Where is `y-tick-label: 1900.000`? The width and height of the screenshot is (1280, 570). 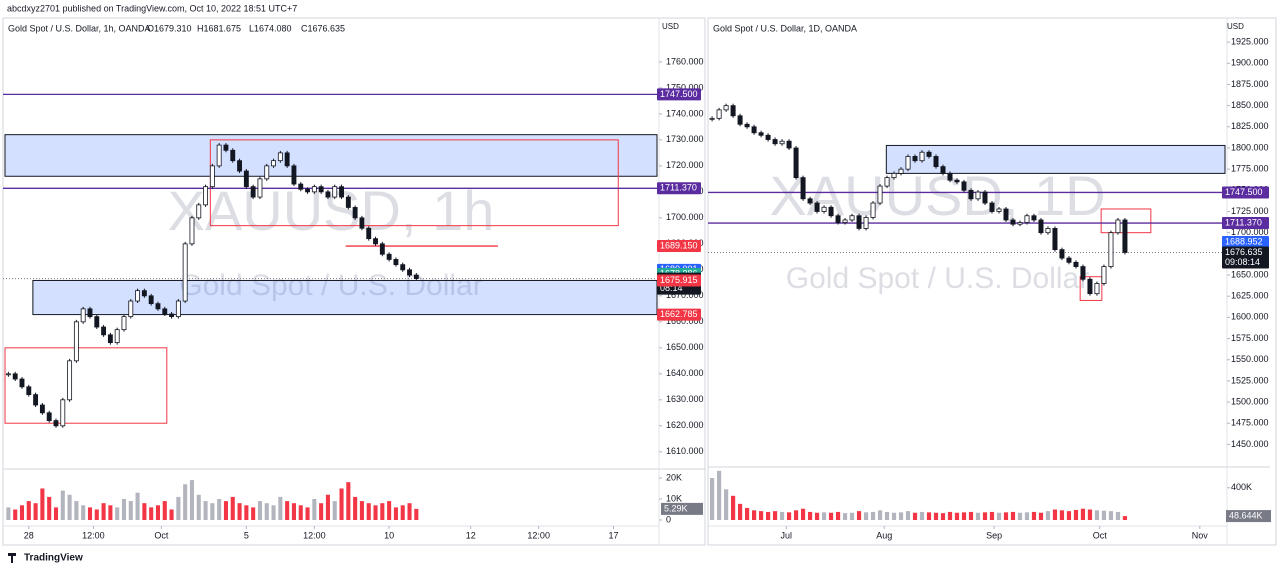
y-tick-label: 1900.000 is located at coordinates (1250, 63).